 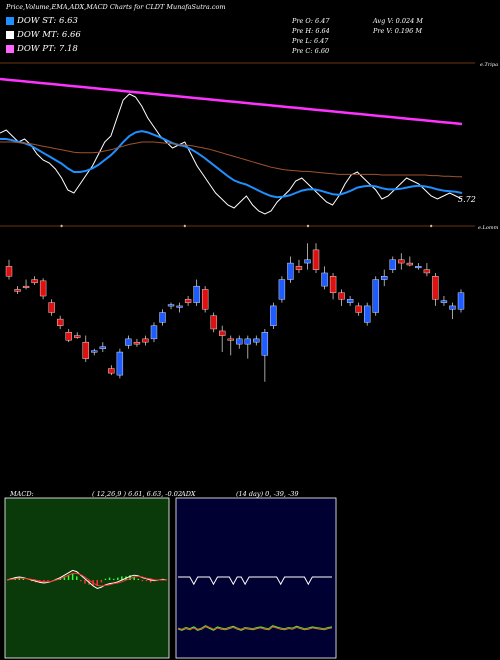 I want to click on adx-panel, so click(x=256, y=578).